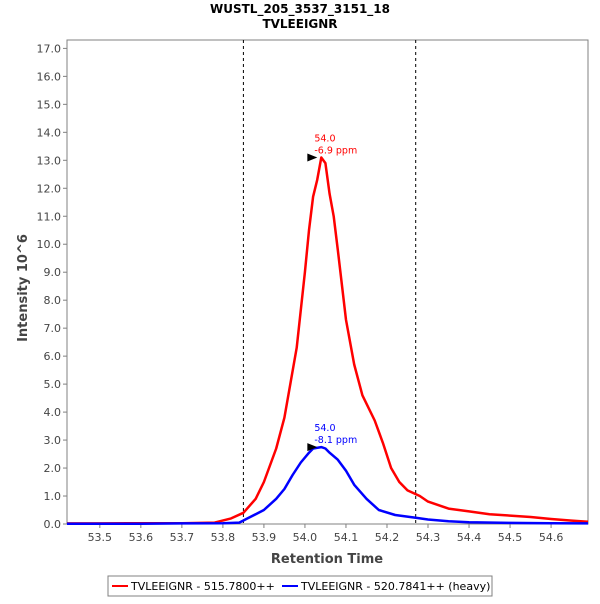 The height and width of the screenshot is (604, 600). What do you see at coordinates (335, 440) in the screenshot?
I see `peak-ppm-label: -8.1 ppm` at bounding box center [335, 440].